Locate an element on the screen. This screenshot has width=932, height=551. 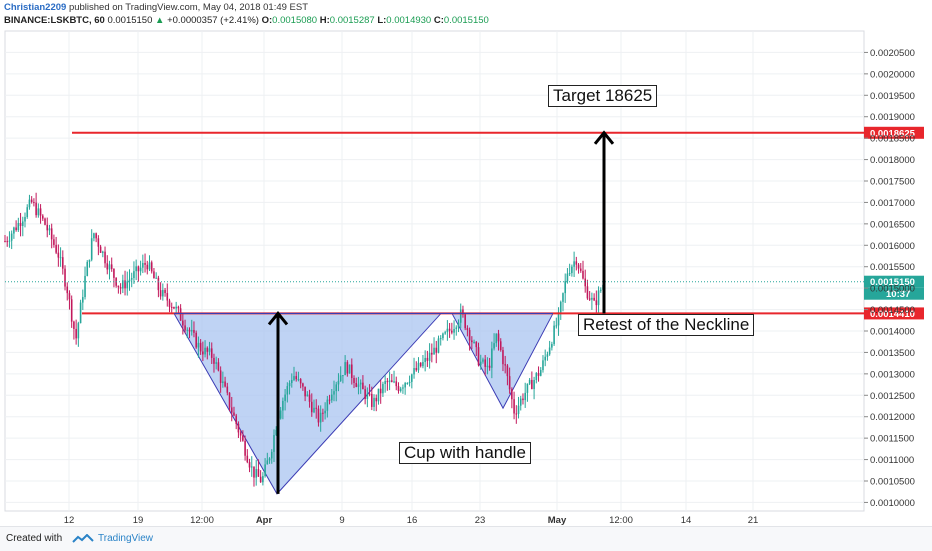
neckline-price-label: 0.0014410 is located at coordinates (892, 314).